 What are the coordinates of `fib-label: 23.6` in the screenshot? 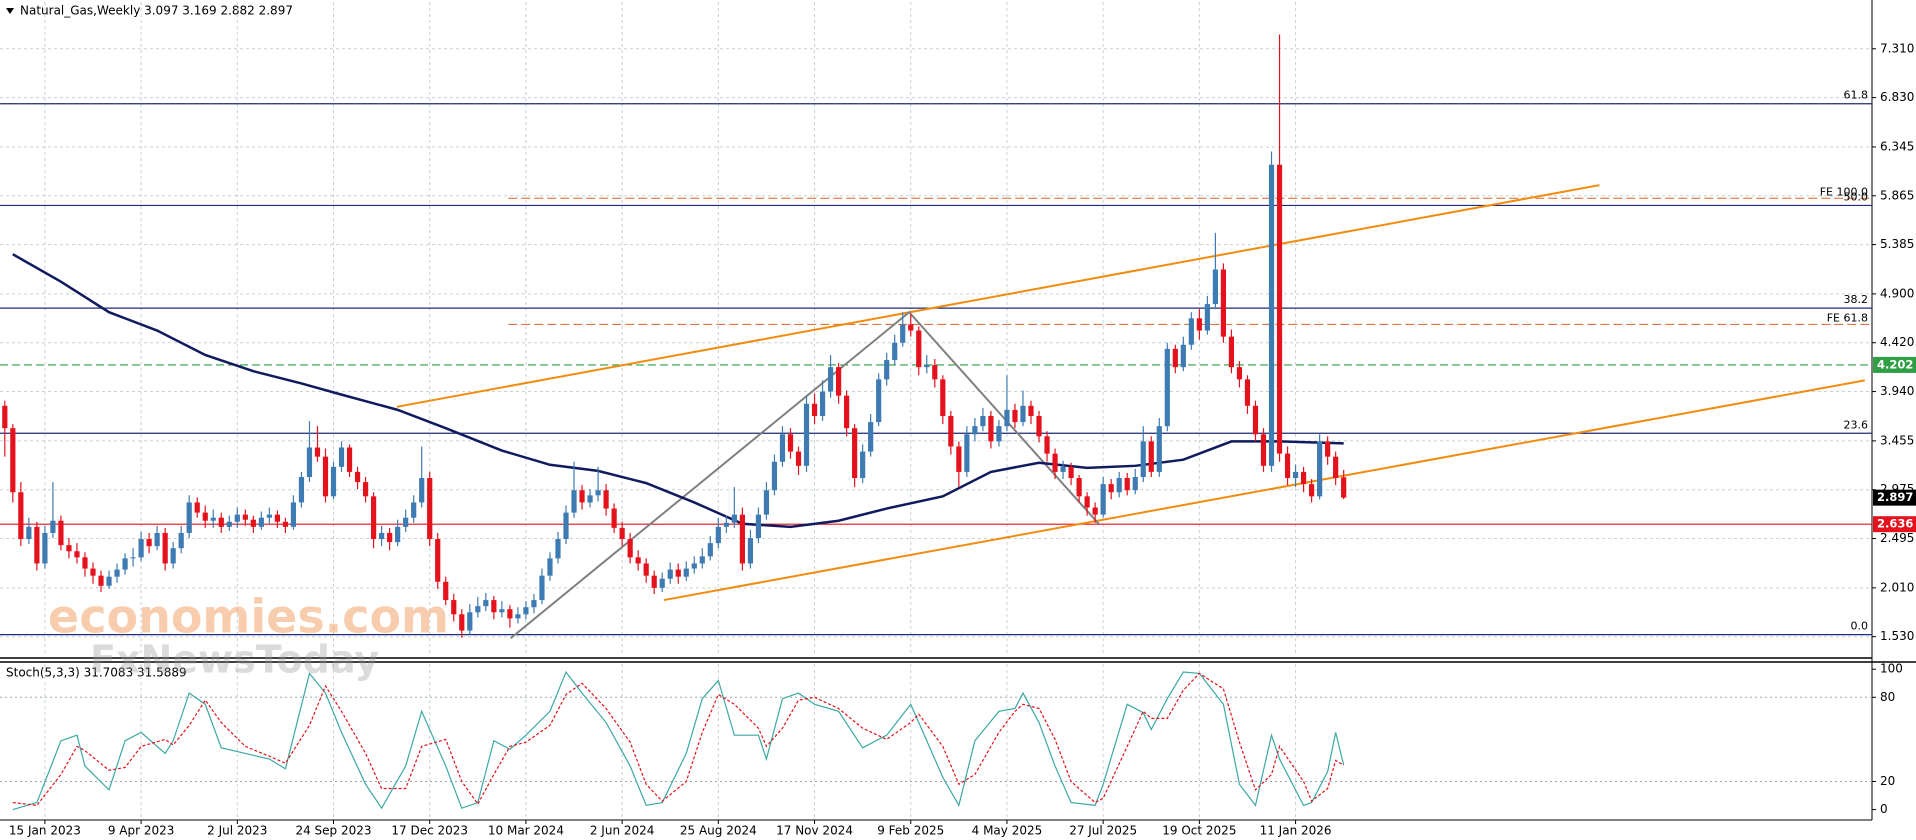 It's located at (1856, 424).